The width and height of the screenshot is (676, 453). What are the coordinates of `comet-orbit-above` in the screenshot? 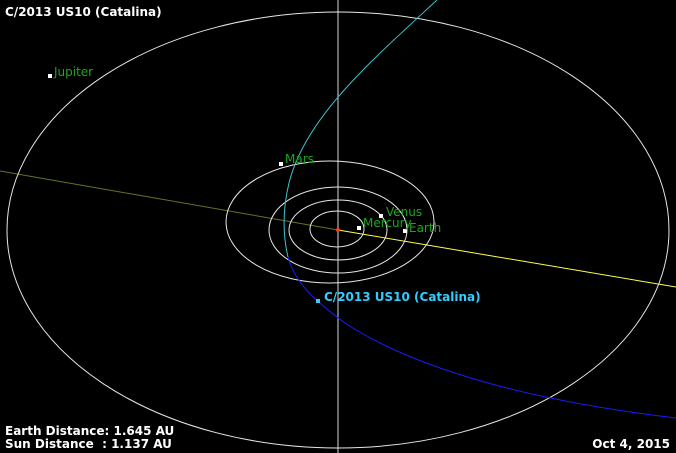 It's located at (360, 129).